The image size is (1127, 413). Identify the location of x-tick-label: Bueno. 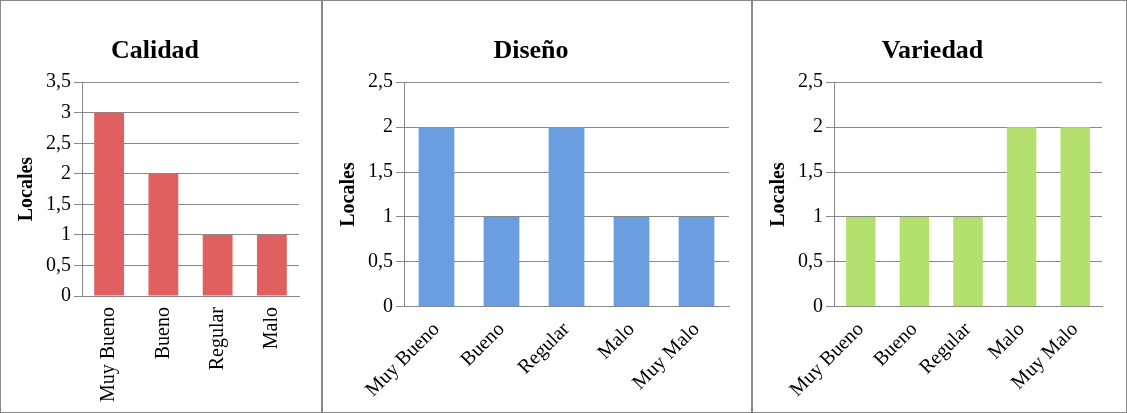
(161, 333).